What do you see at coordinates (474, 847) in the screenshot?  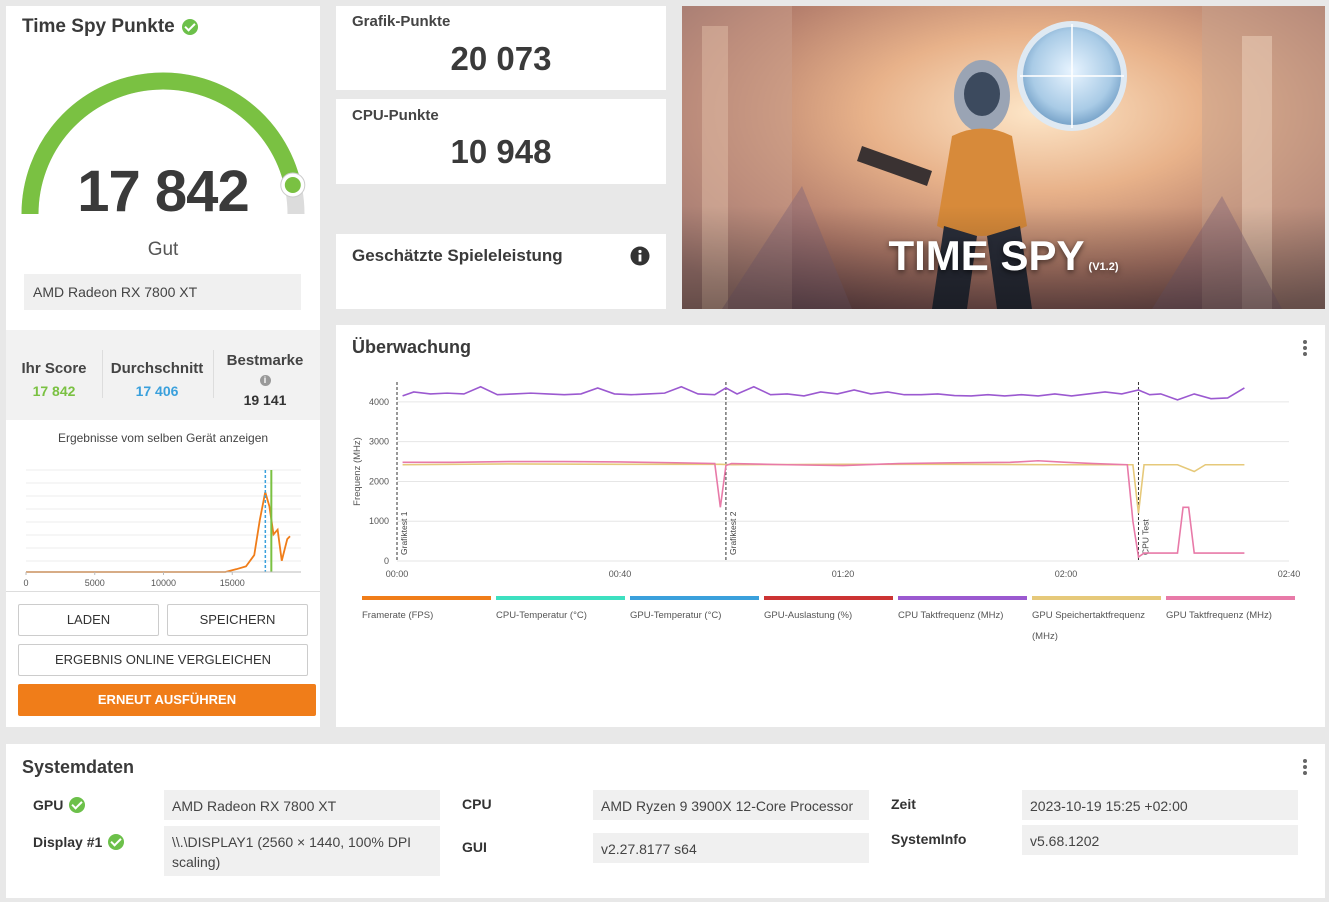 I see `gui-label: GUI` at bounding box center [474, 847].